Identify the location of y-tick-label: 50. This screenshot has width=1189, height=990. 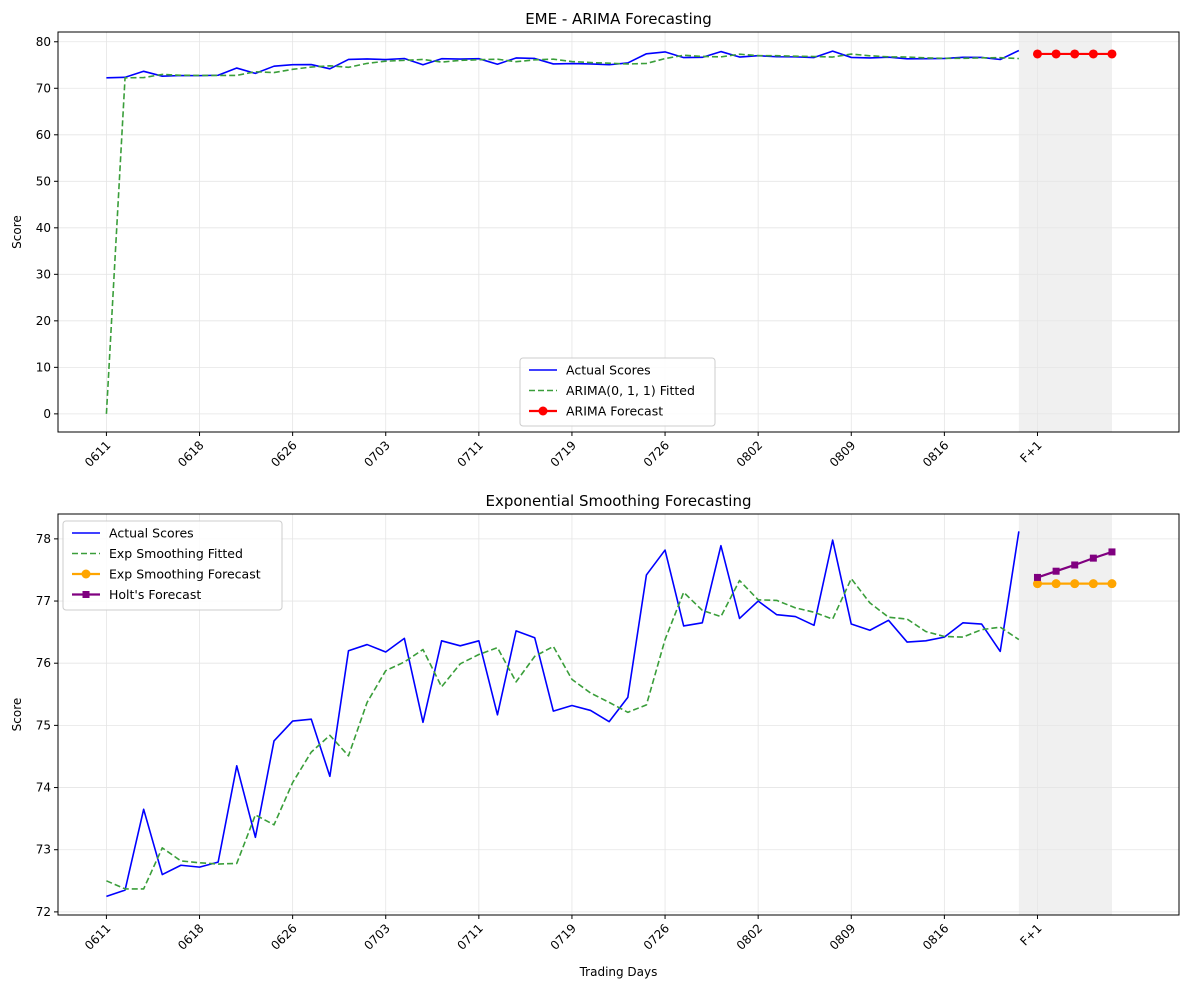
(43, 181).